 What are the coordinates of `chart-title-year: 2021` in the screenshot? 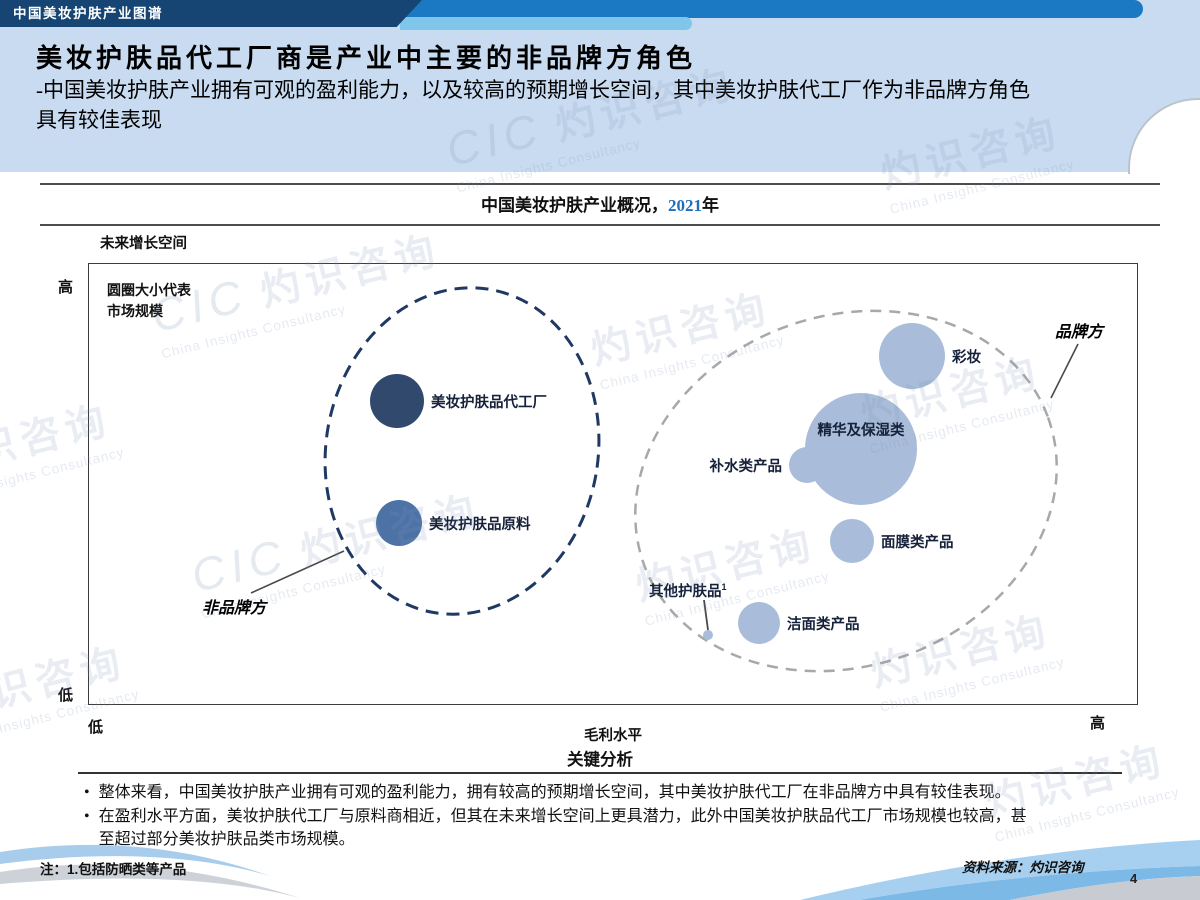 It's located at (685, 205).